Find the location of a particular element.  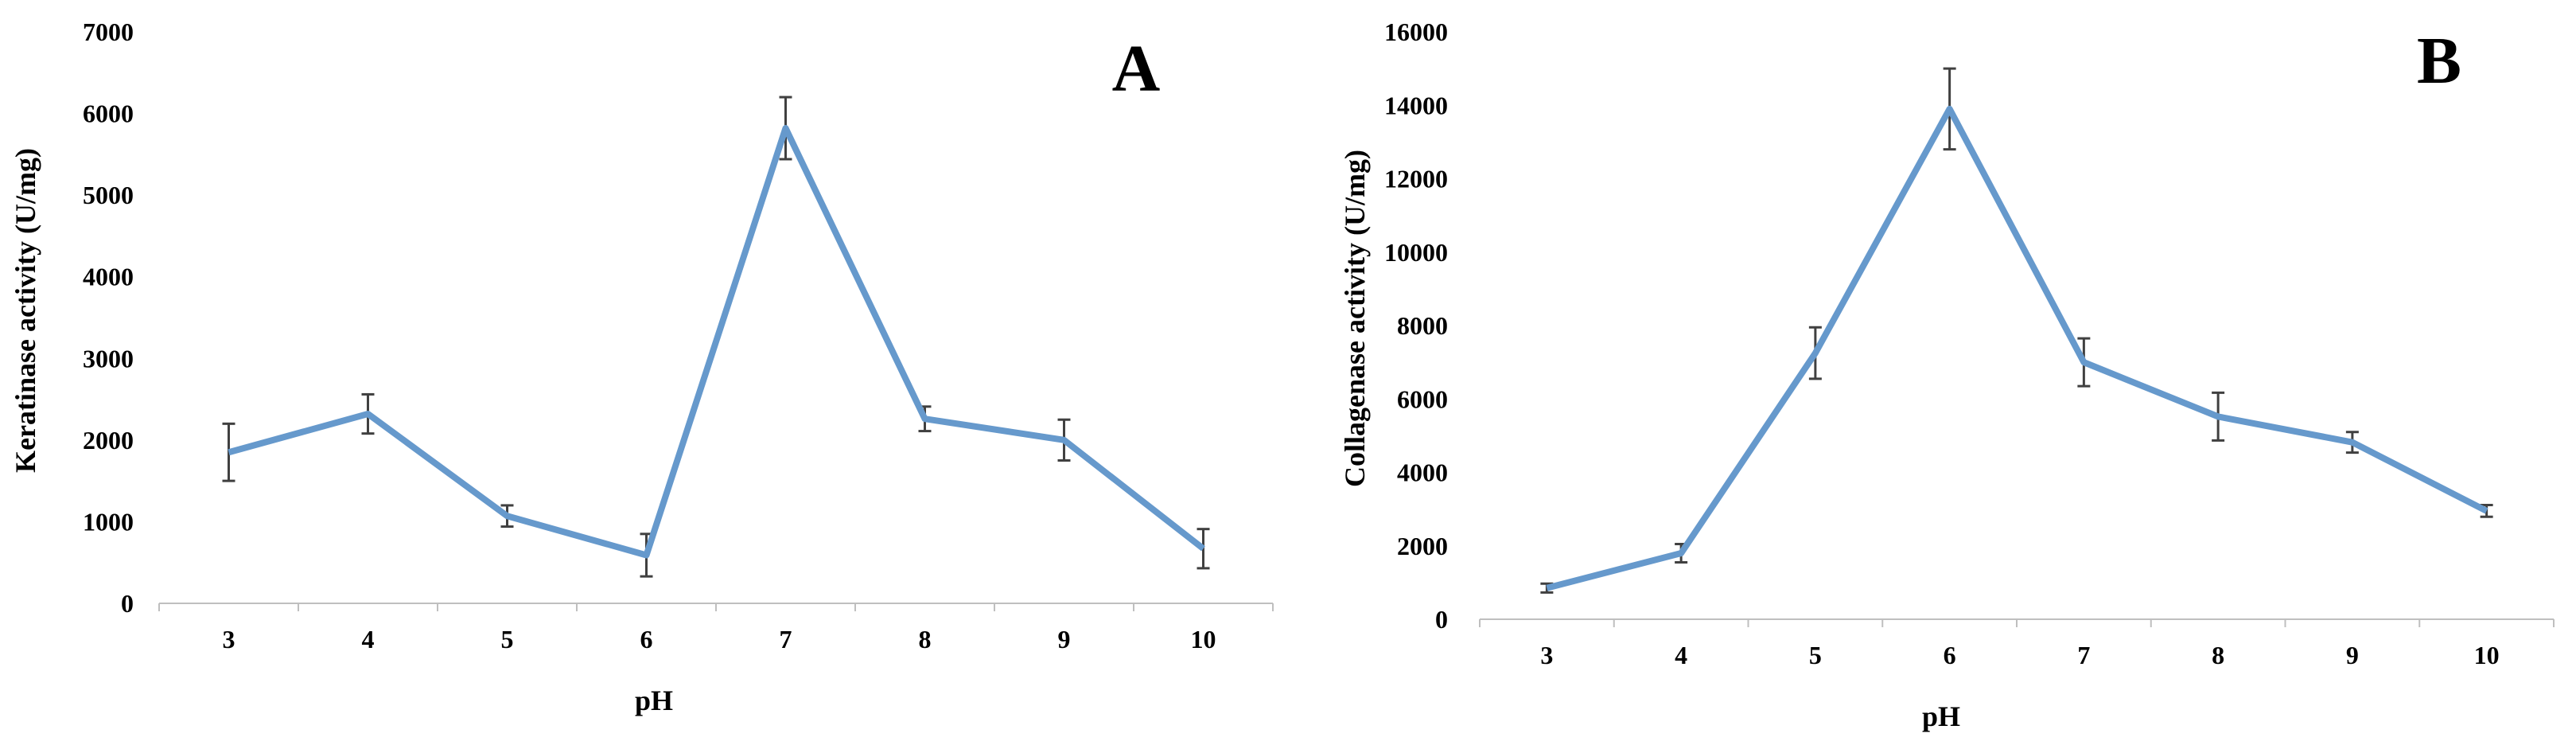

y-tick-label: 3000 is located at coordinates (109, 358).